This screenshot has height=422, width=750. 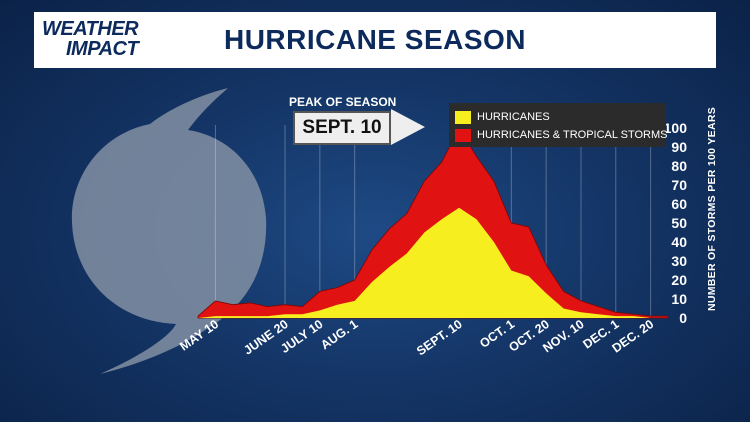 What do you see at coordinates (679, 166) in the screenshot?
I see `y-tick-label: 80` at bounding box center [679, 166].